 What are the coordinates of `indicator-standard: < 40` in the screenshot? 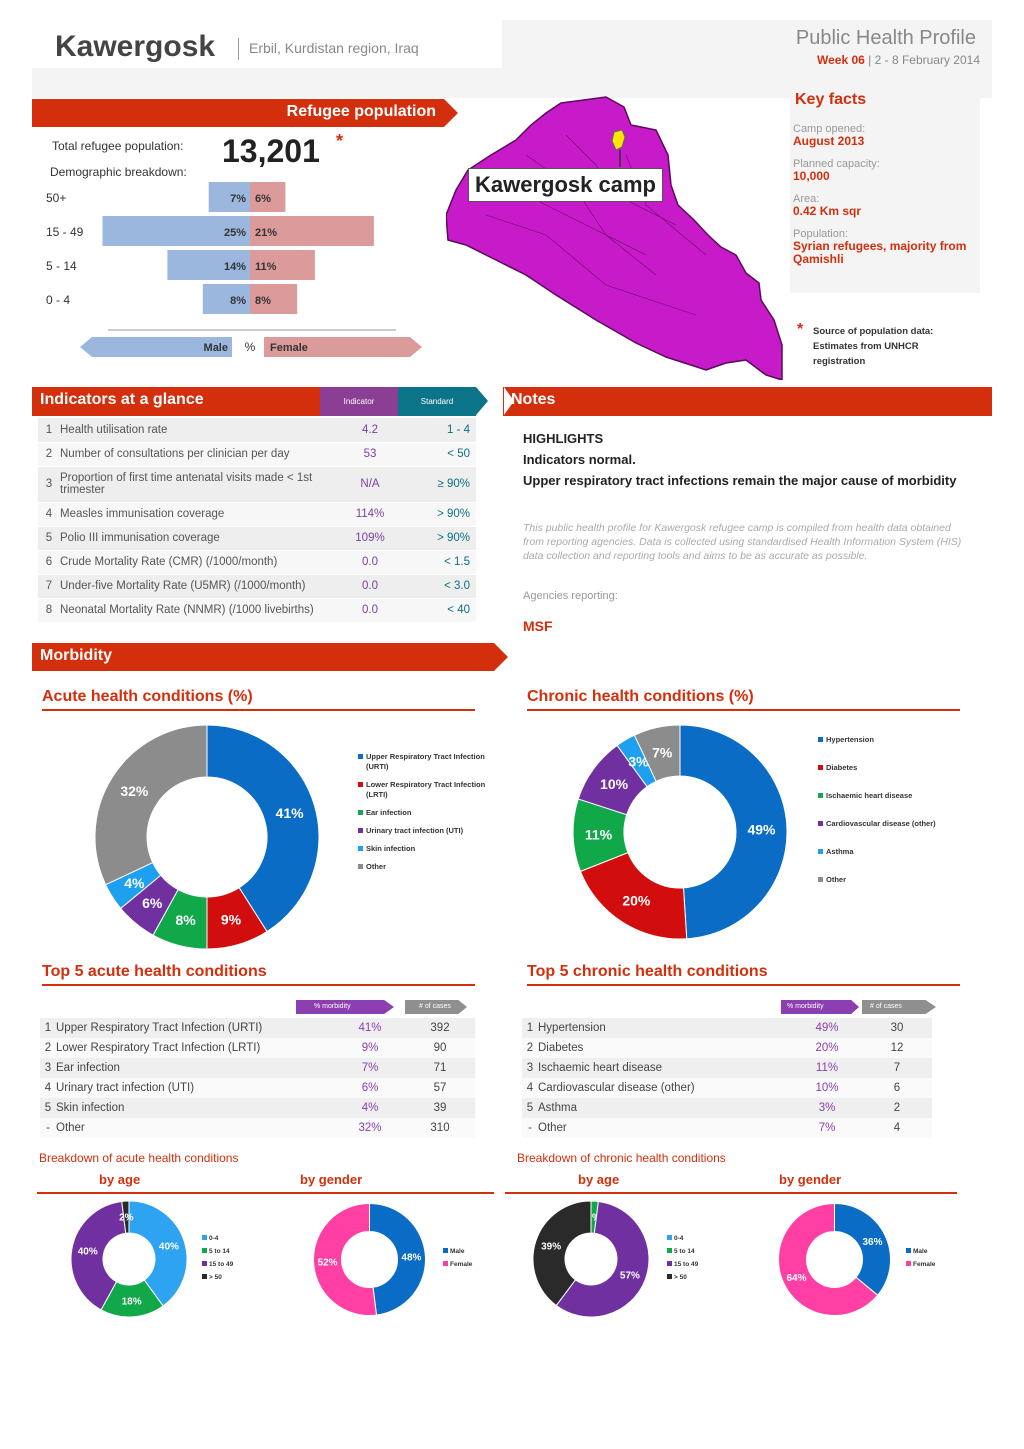 It's located at (436, 610).